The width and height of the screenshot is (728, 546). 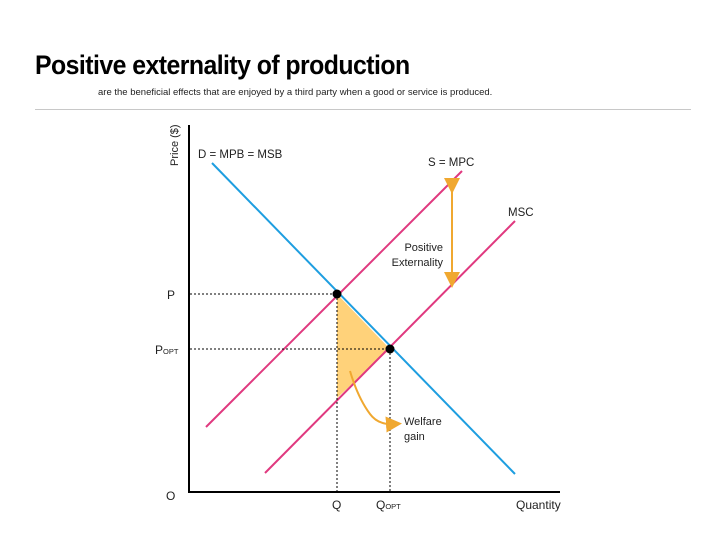 I want to click on origin-label: O, so click(x=170, y=496).